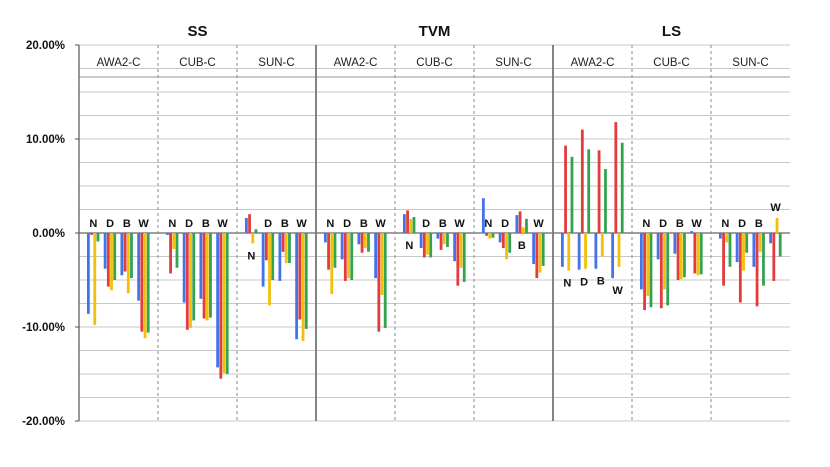 This screenshot has height=467, width=830. I want to click on category-label: CUB-C, so click(434, 63).